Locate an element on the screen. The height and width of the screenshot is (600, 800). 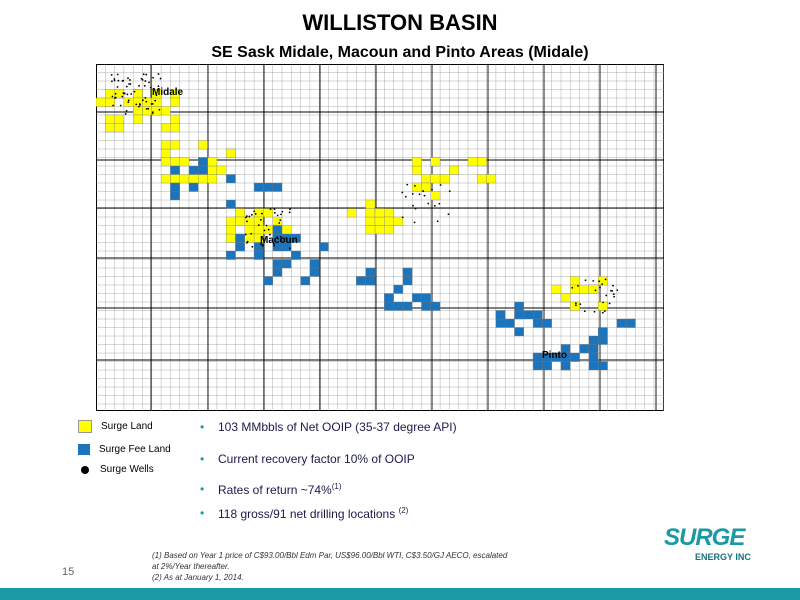
legend-item: Surge Wells is located at coordinates (116, 469).